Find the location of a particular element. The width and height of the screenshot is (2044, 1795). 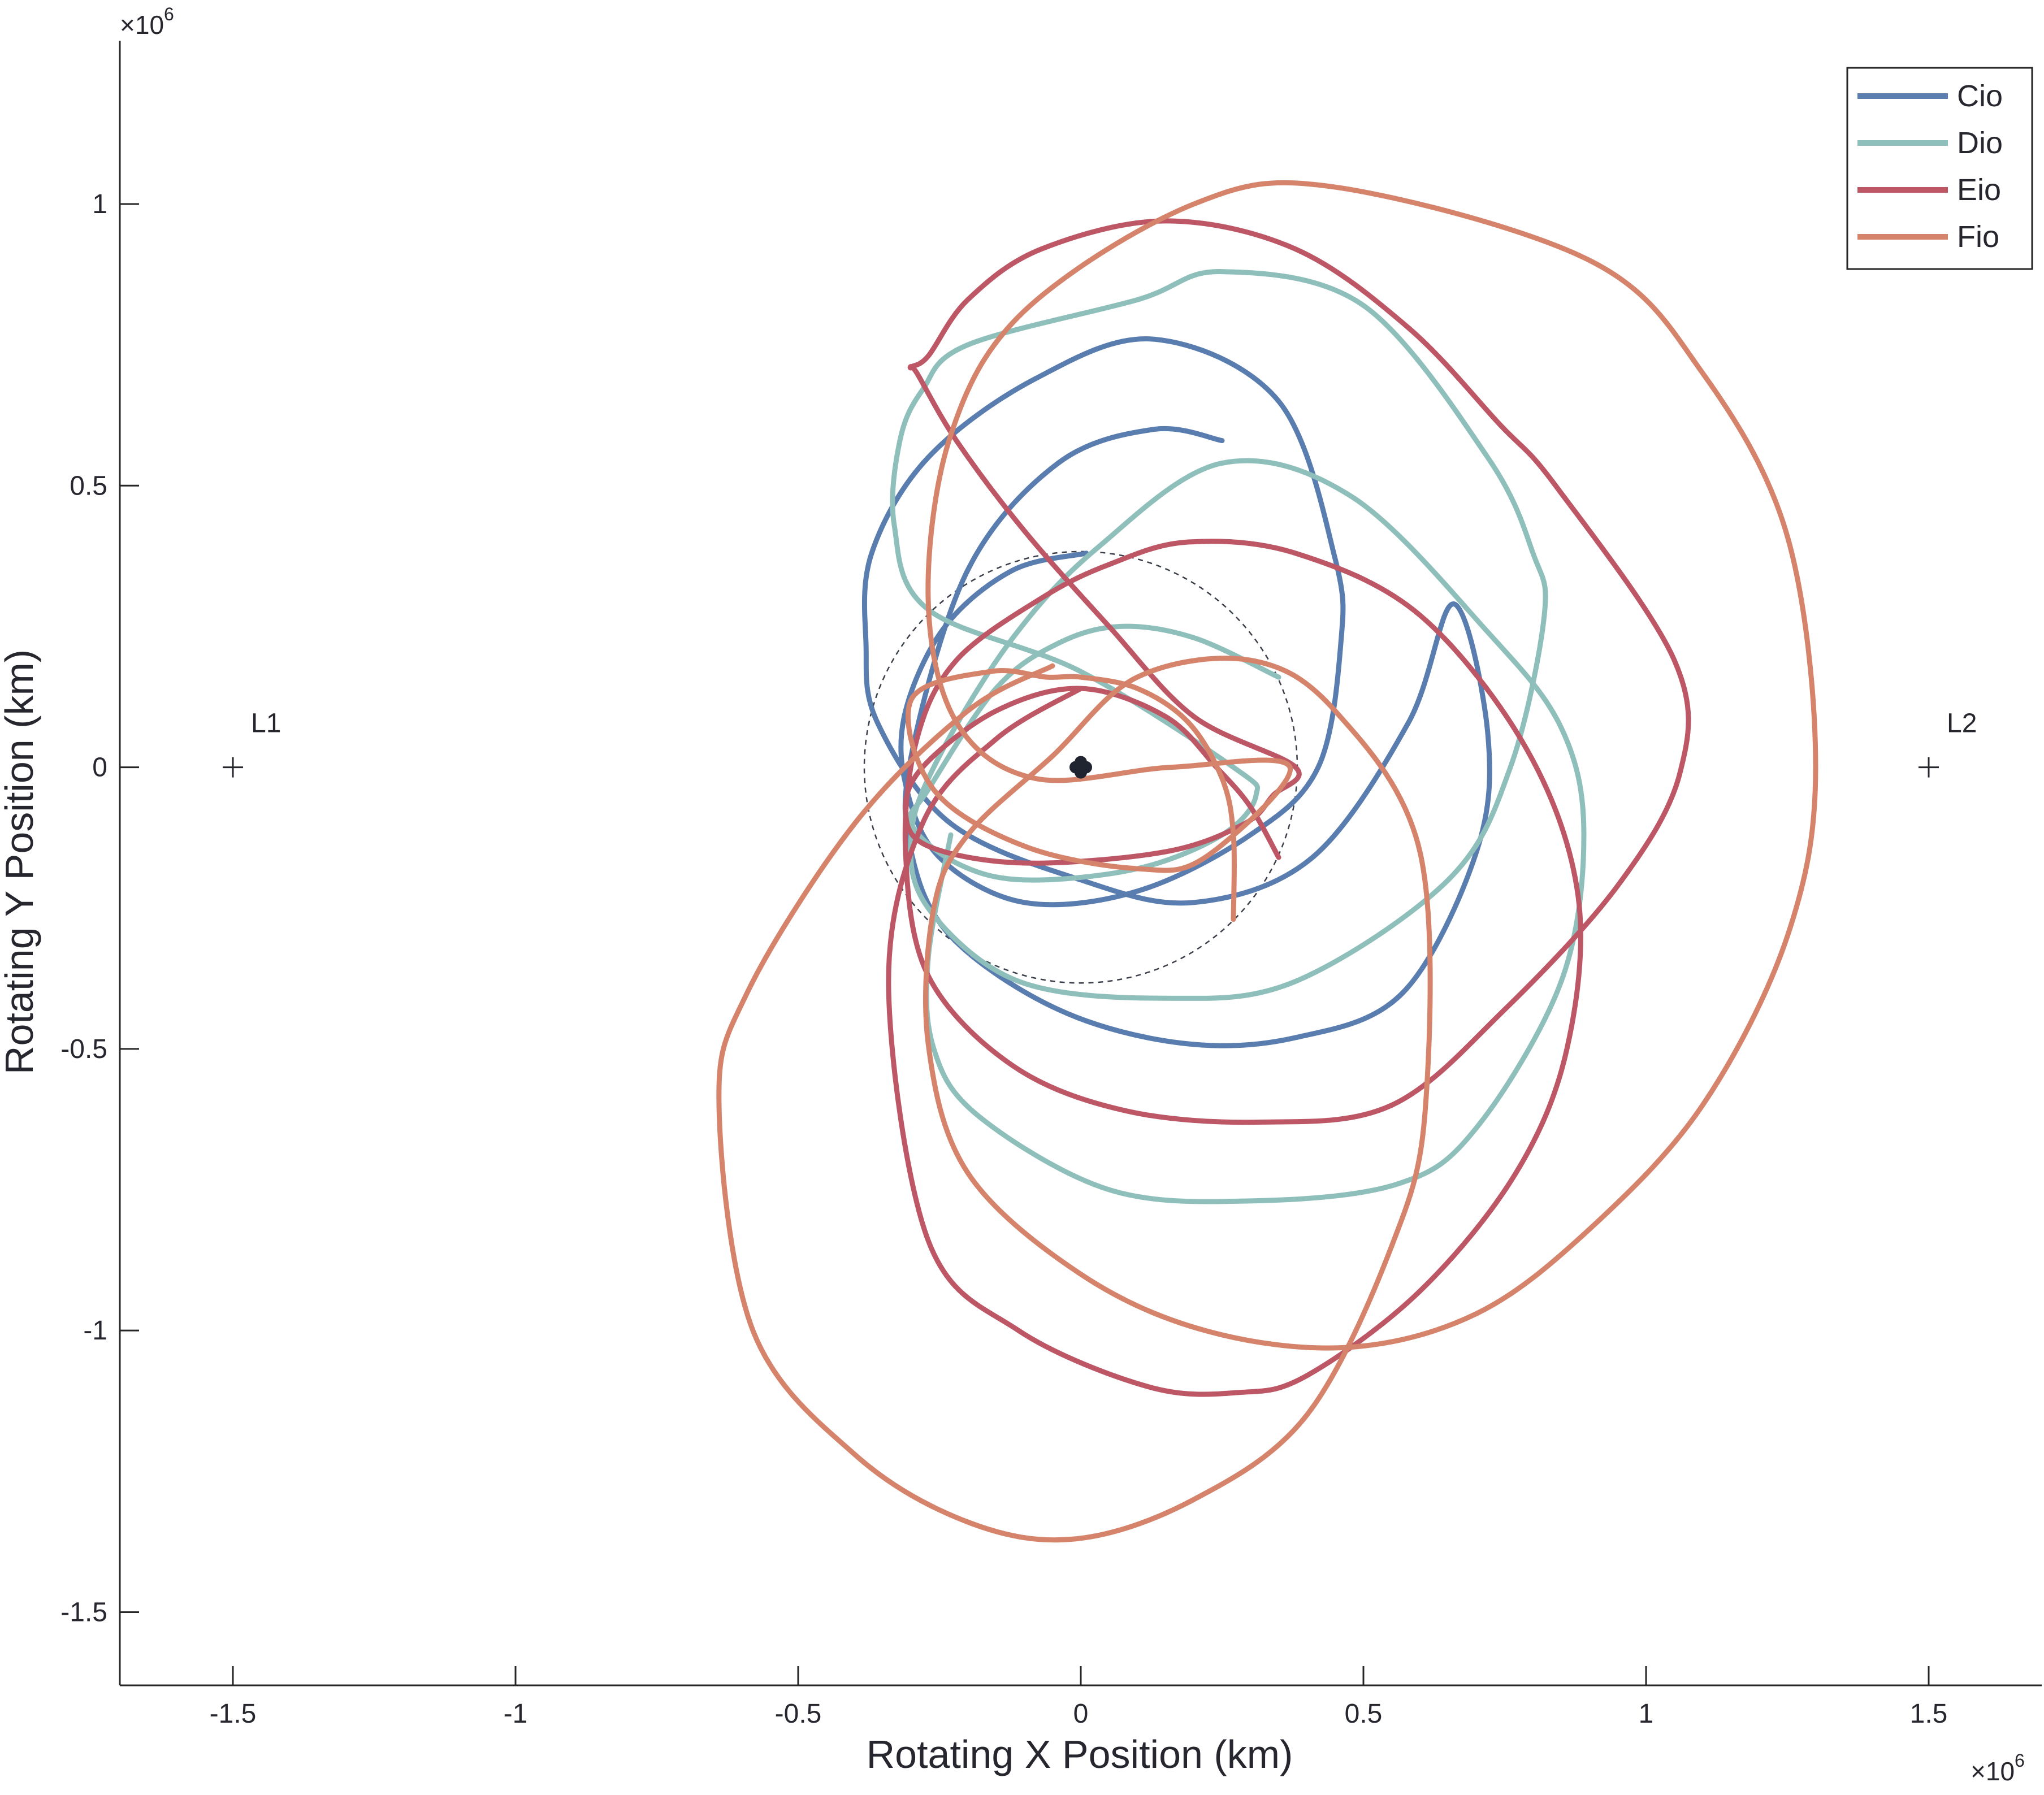

y-axis-label: Rotating Y Position (km) is located at coordinates (20, 861).